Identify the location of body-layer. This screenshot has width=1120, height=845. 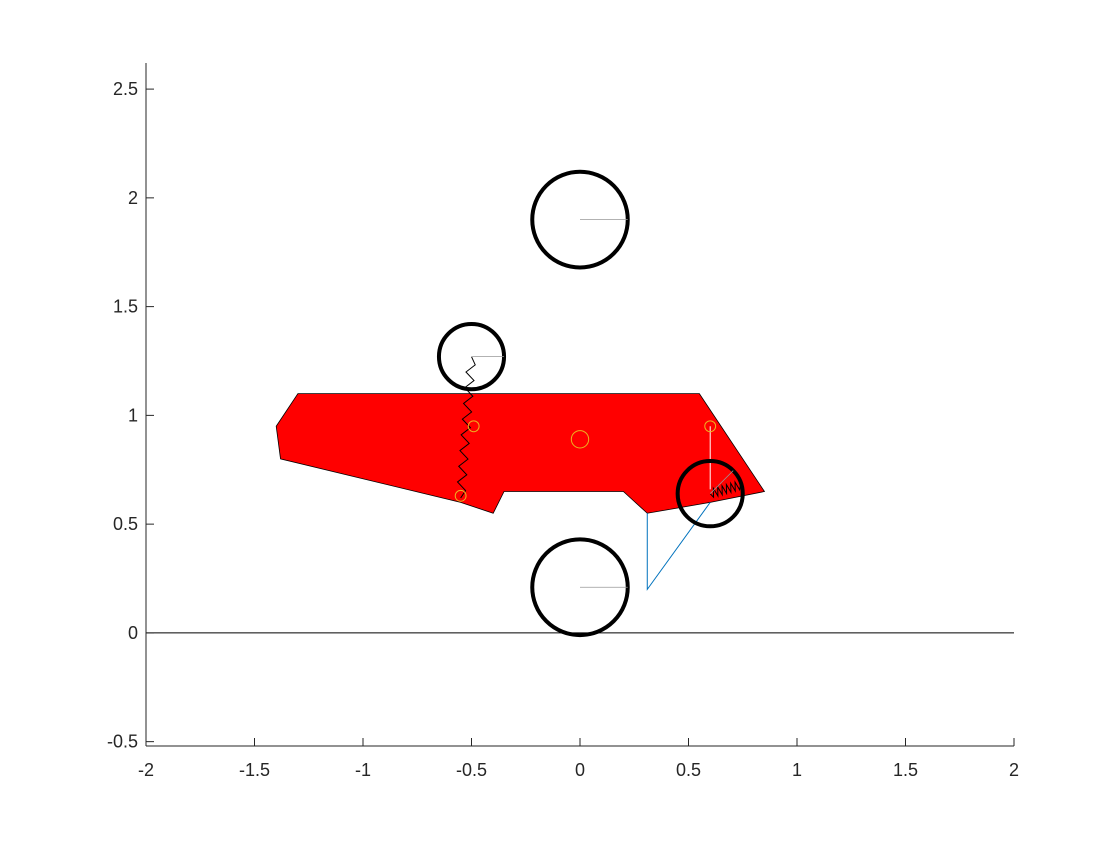
(520, 453).